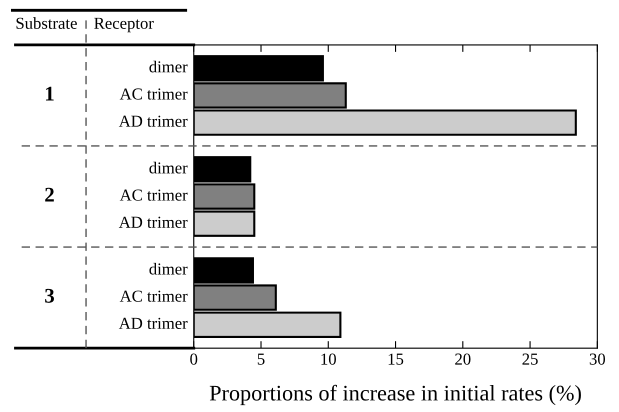 The width and height of the screenshot is (619, 412). I want to click on y-tick-label: 2, so click(49, 195).